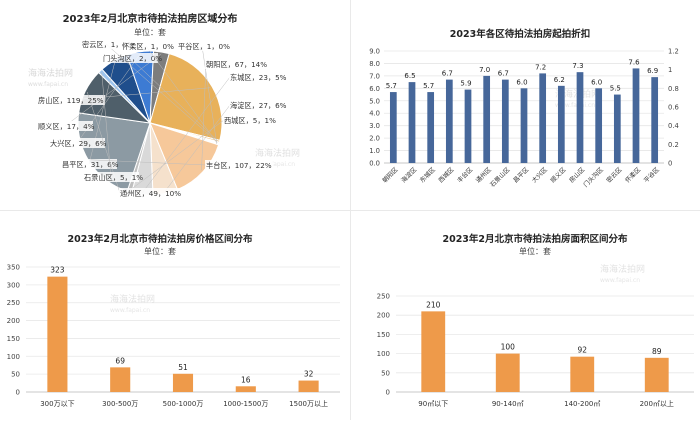 This screenshot has height=424, width=700. What do you see at coordinates (409, 76) in the screenshot?
I see `data-label: 6.5` at bounding box center [409, 76].